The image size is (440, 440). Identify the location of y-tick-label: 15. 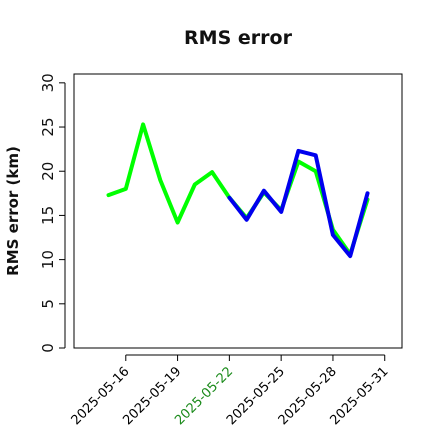
(48, 215).